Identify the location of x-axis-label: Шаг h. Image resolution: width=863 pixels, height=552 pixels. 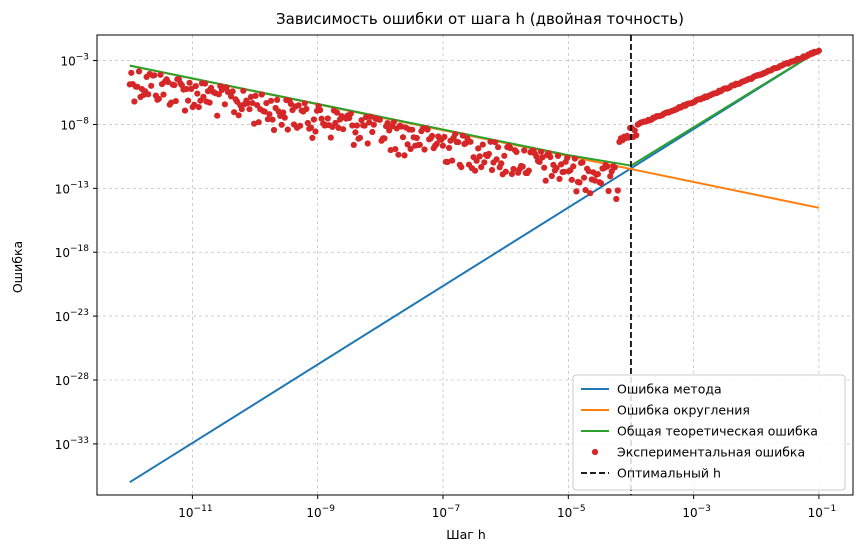
(466, 534).